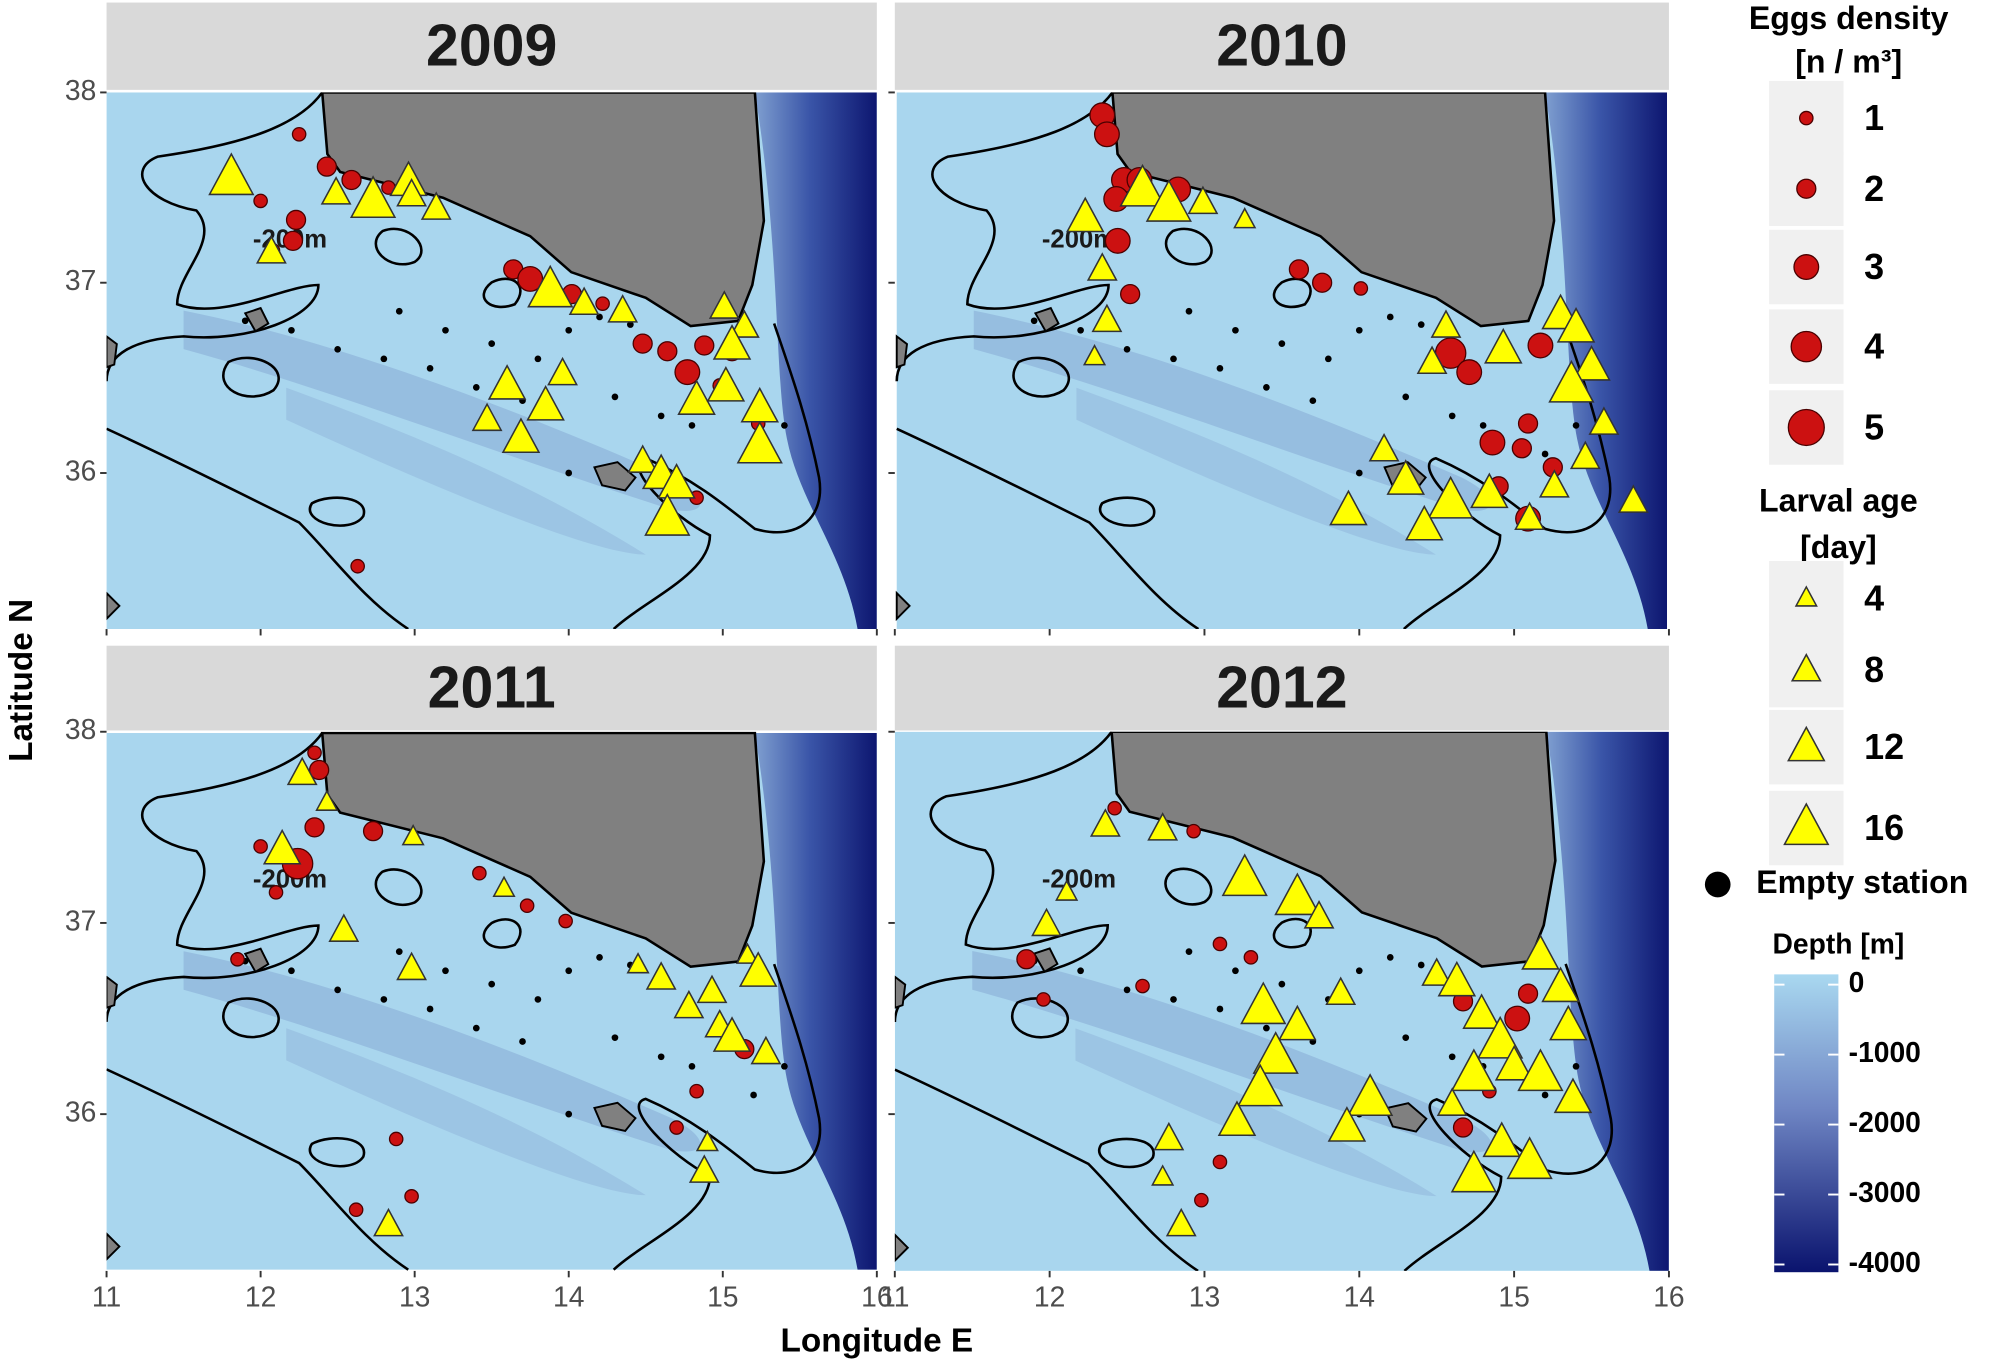 Image resolution: width=2013 pixels, height=1369 pixels. Describe the element at coordinates (1513, 1297) in the screenshot. I see `x-tick-label: 15` at that location.